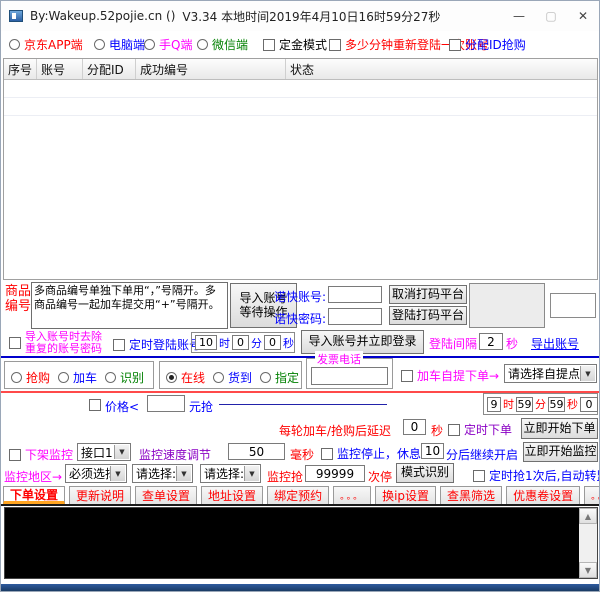  I want to click on price-limit-input, so click(166, 403).